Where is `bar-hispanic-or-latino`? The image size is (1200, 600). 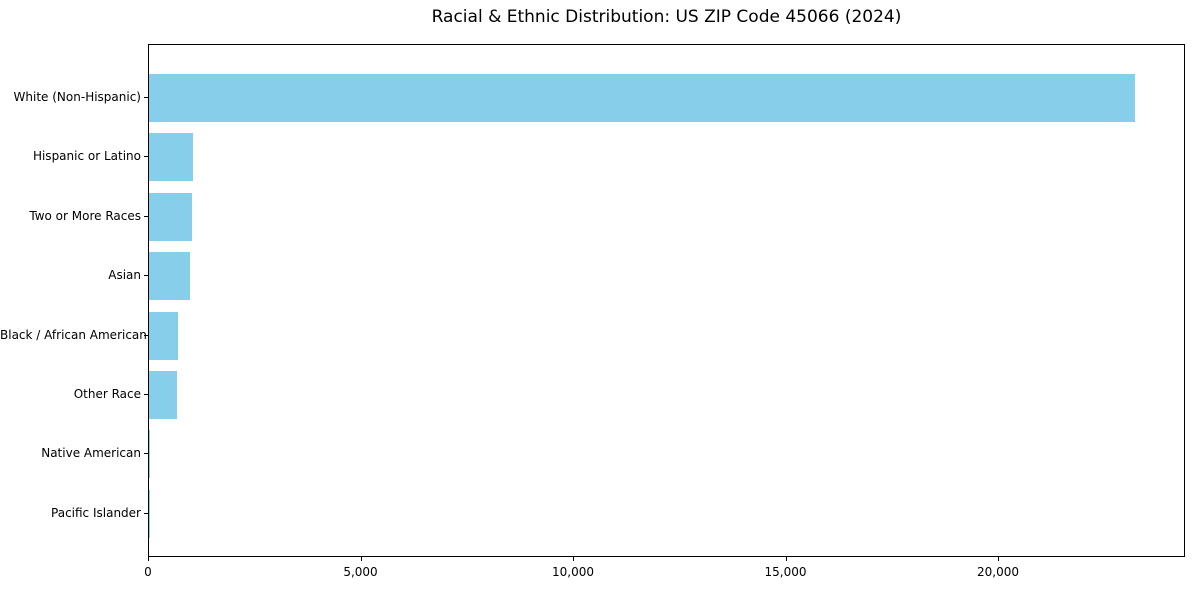 bar-hispanic-or-latino is located at coordinates (171, 157).